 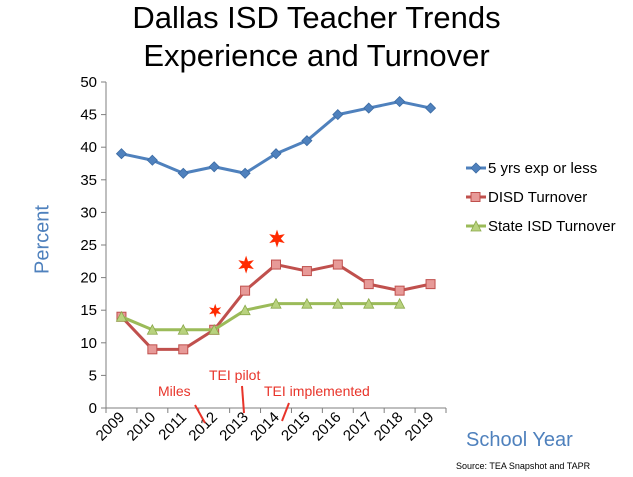 What do you see at coordinates (543, 168) in the screenshot?
I see `legend-label: 5 yrs exp or less` at bounding box center [543, 168].